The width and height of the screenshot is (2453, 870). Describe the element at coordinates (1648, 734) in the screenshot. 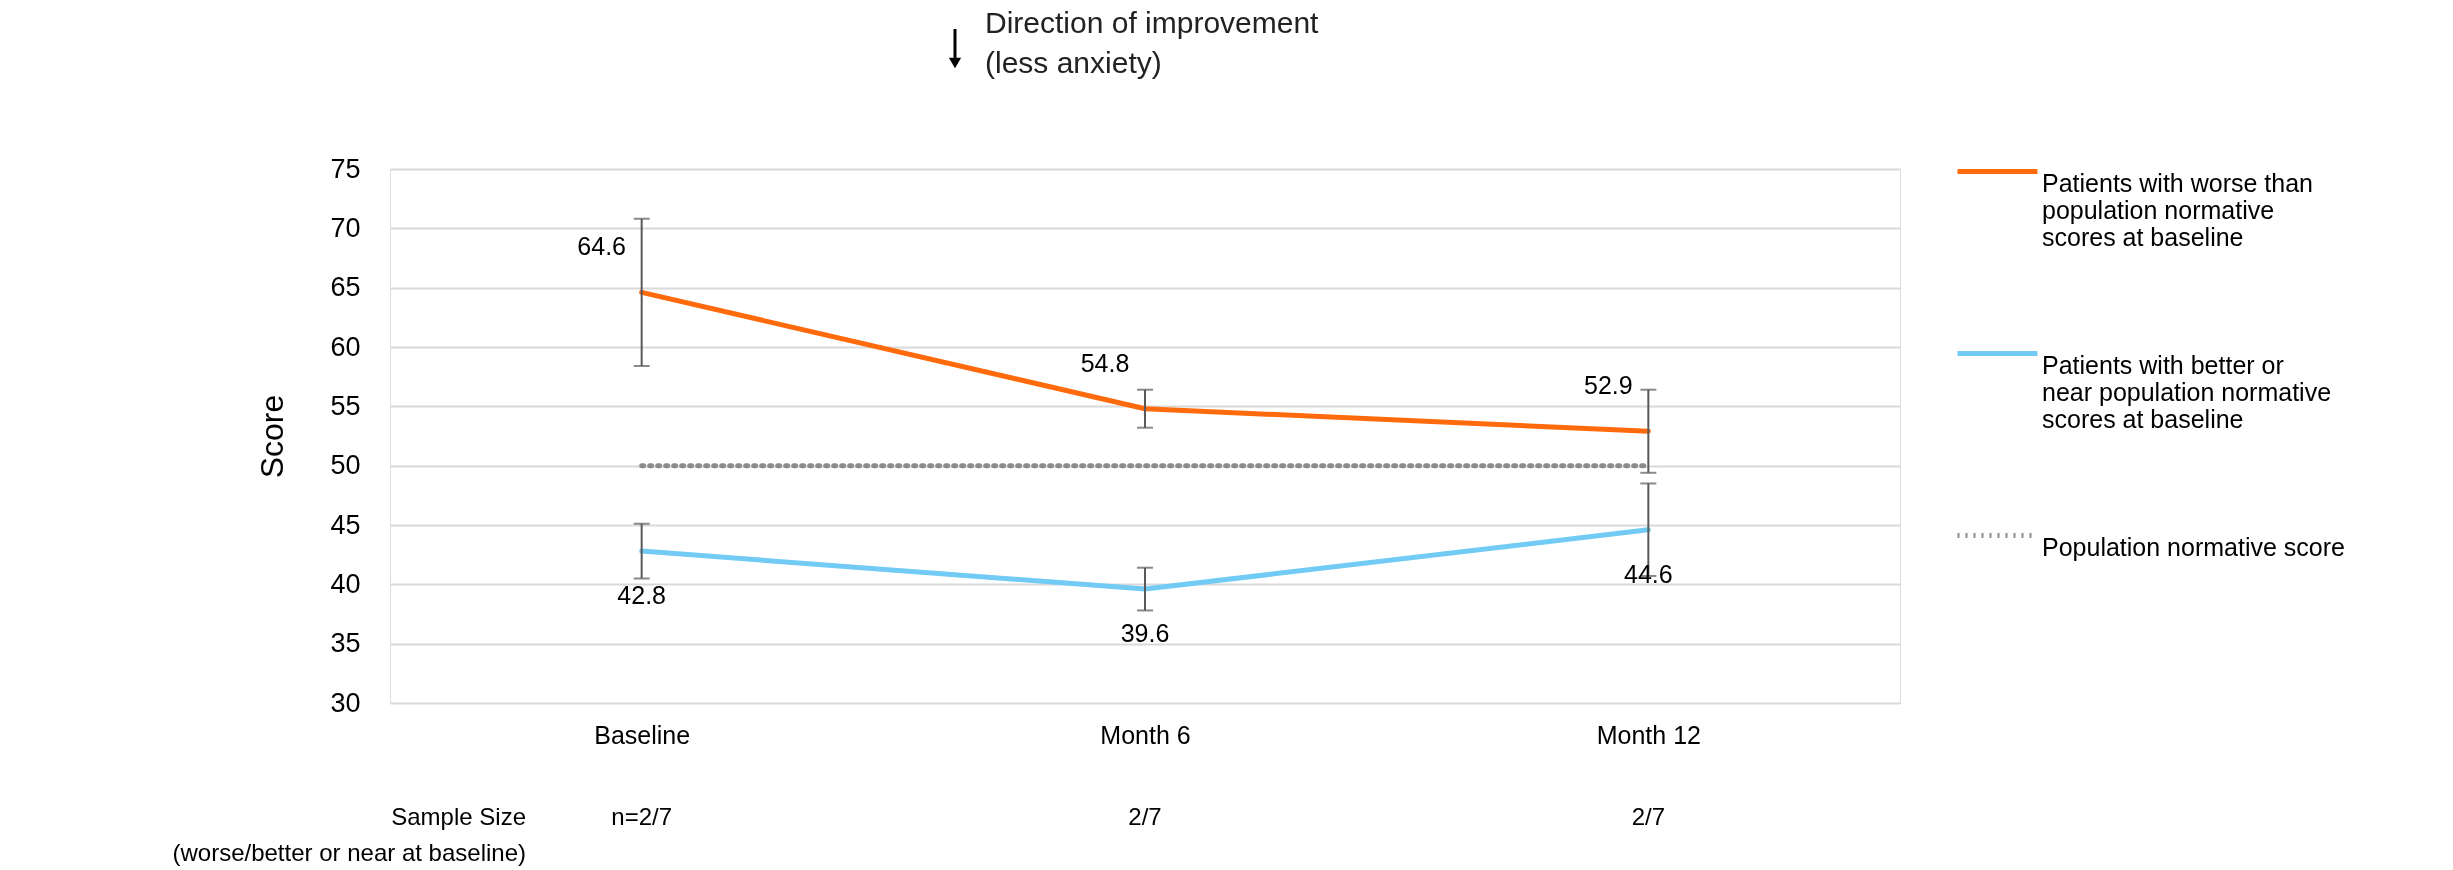

I see `x-tick-label: Month 12` at that location.